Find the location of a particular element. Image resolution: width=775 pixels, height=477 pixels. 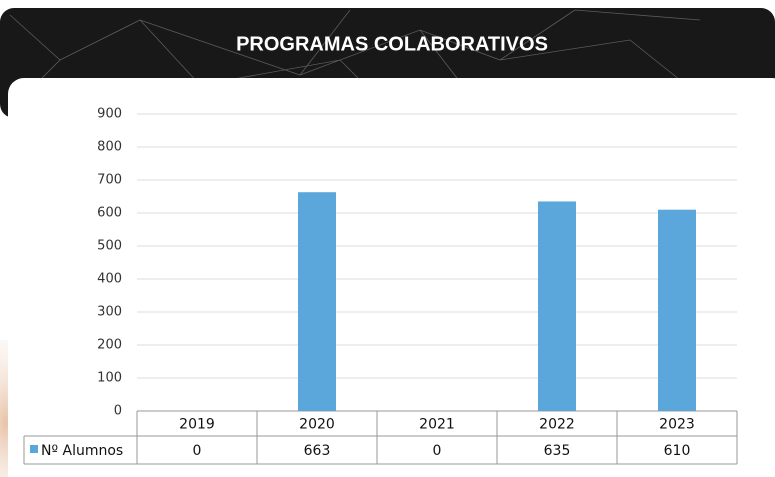

table-value: 663 is located at coordinates (317, 451).